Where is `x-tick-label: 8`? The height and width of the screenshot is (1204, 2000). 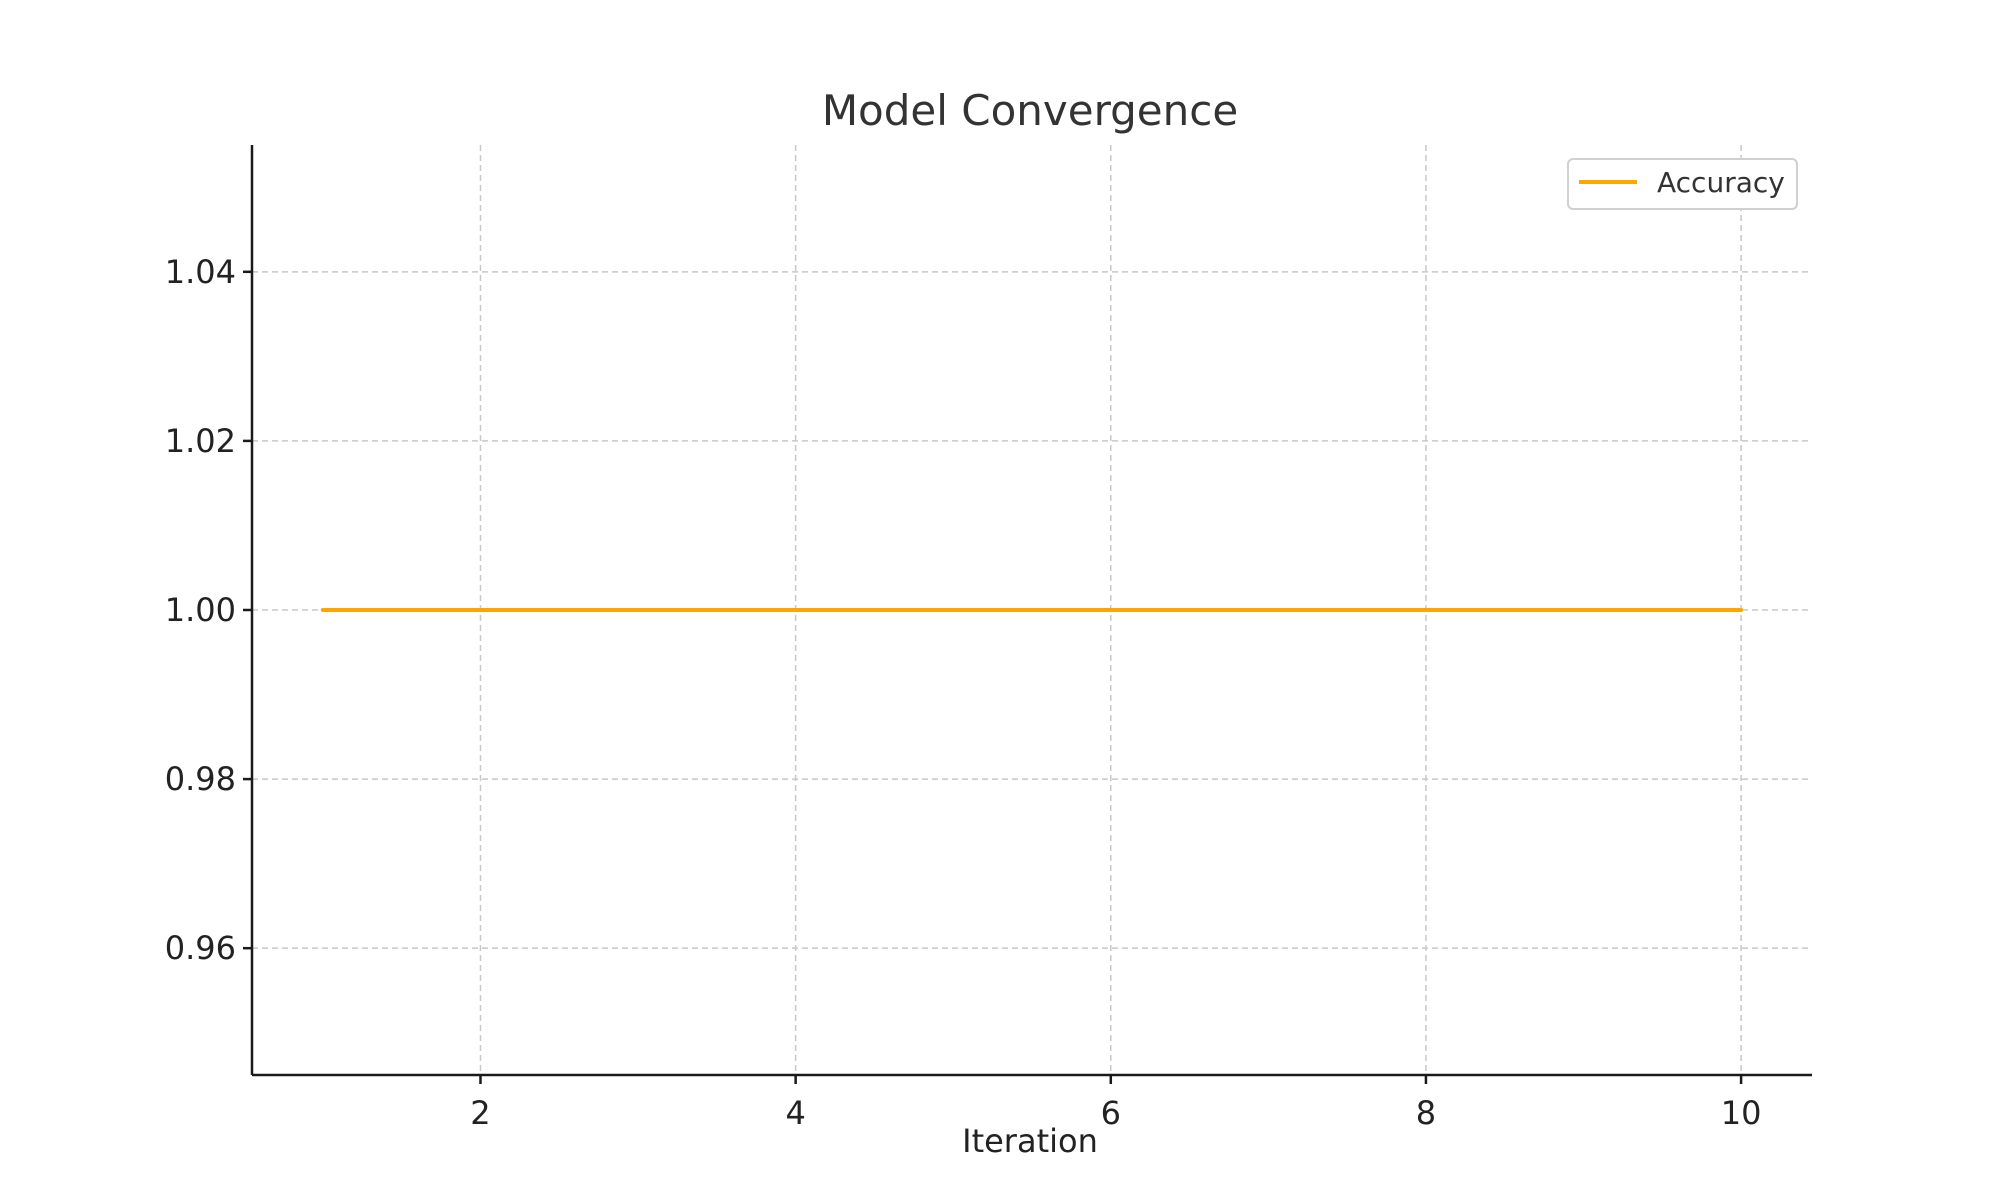 x-tick-label: 8 is located at coordinates (1426, 1113).